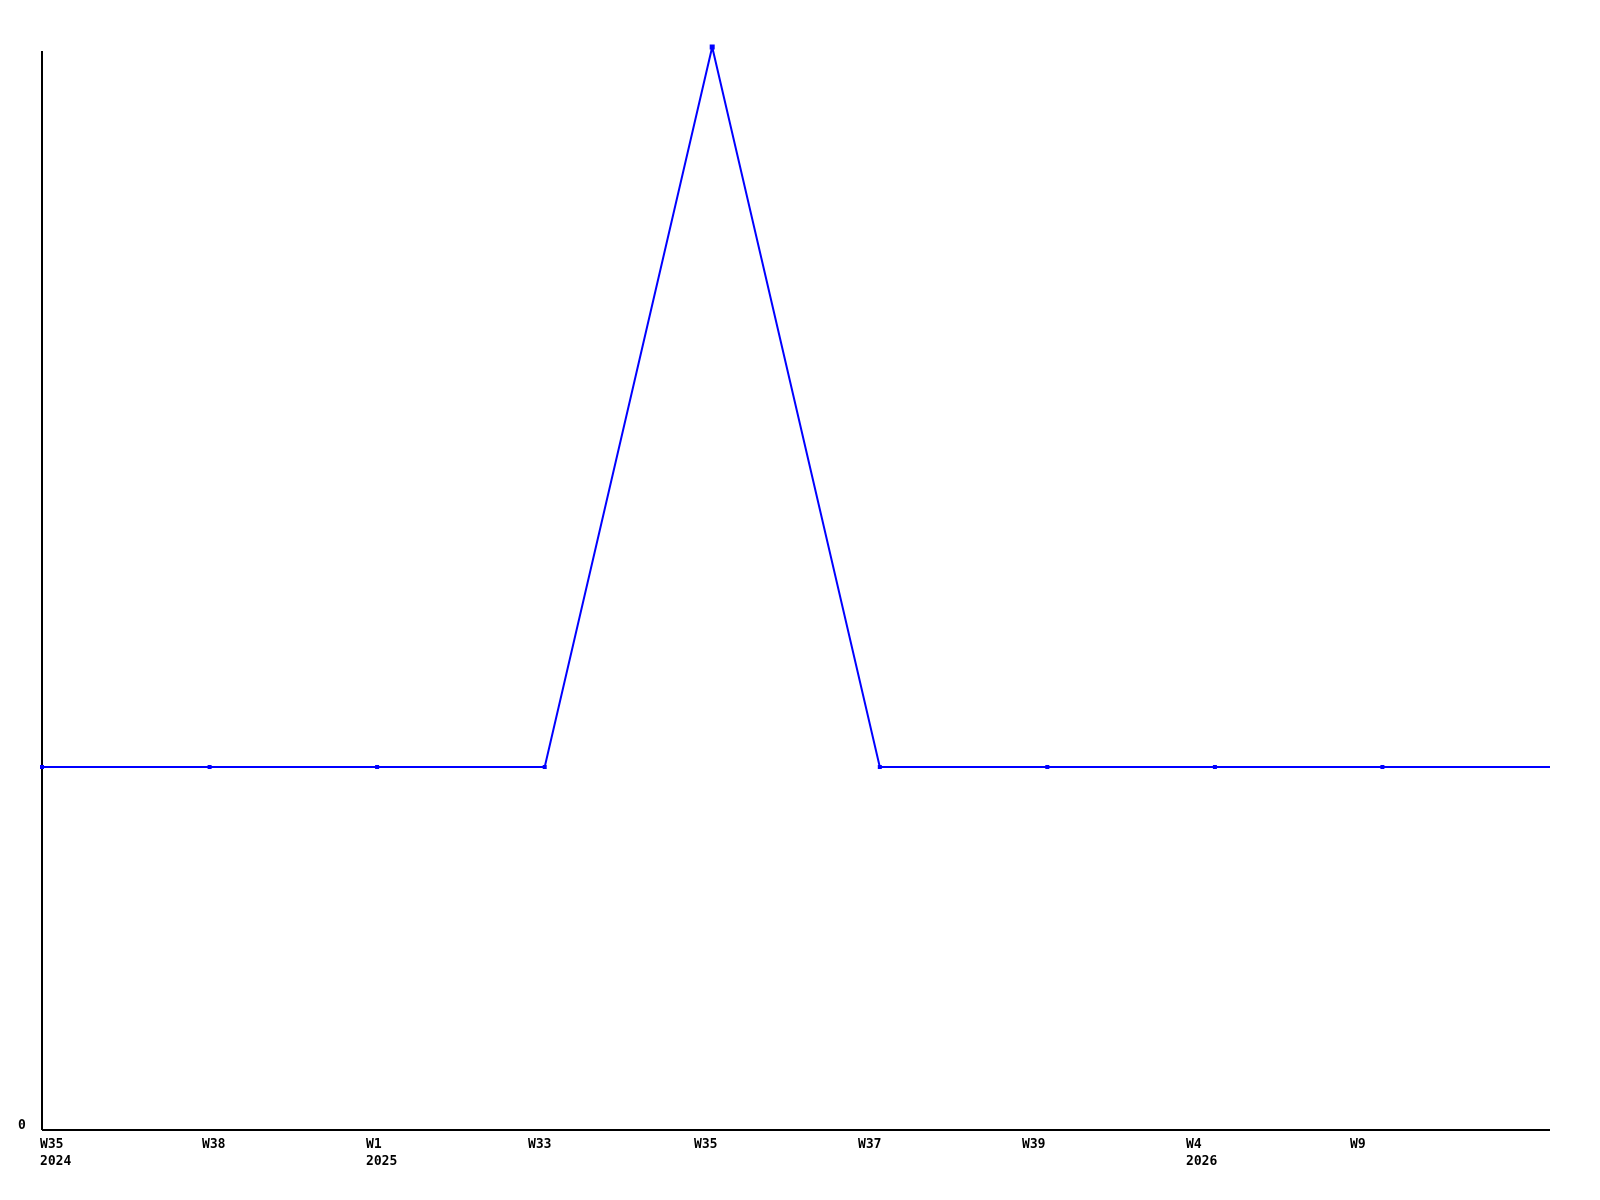 This screenshot has height=1200, width=1600. I want to click on tick-week-text: W9, so click(1358, 1144).